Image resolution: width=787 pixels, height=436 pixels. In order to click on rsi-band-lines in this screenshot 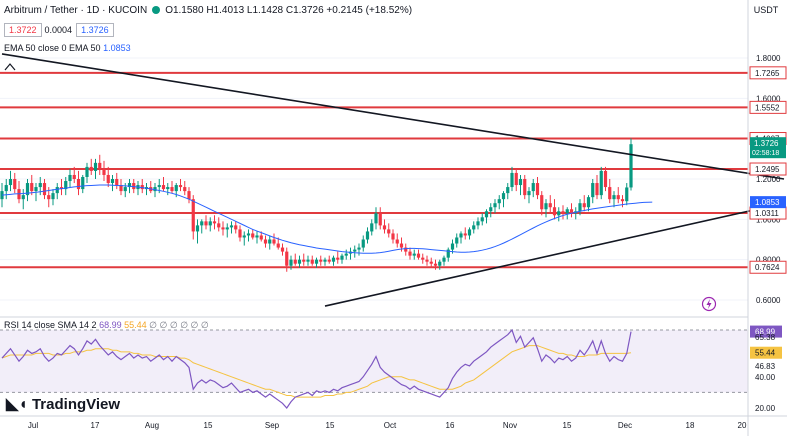, I will do `click(374, 361)`.